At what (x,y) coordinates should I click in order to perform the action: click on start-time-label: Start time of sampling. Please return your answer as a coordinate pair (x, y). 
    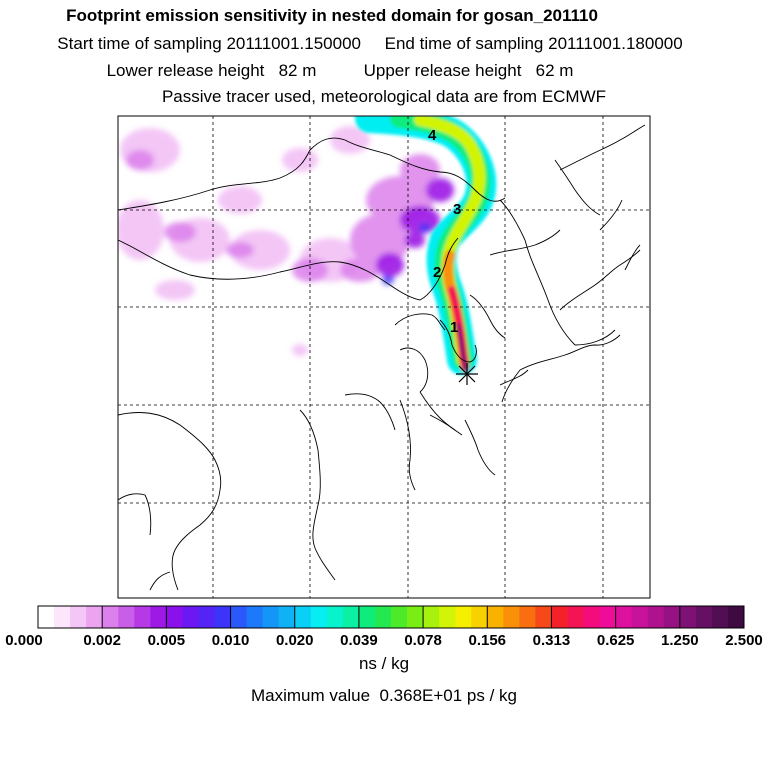
    Looking at the image, I should click on (139, 43).